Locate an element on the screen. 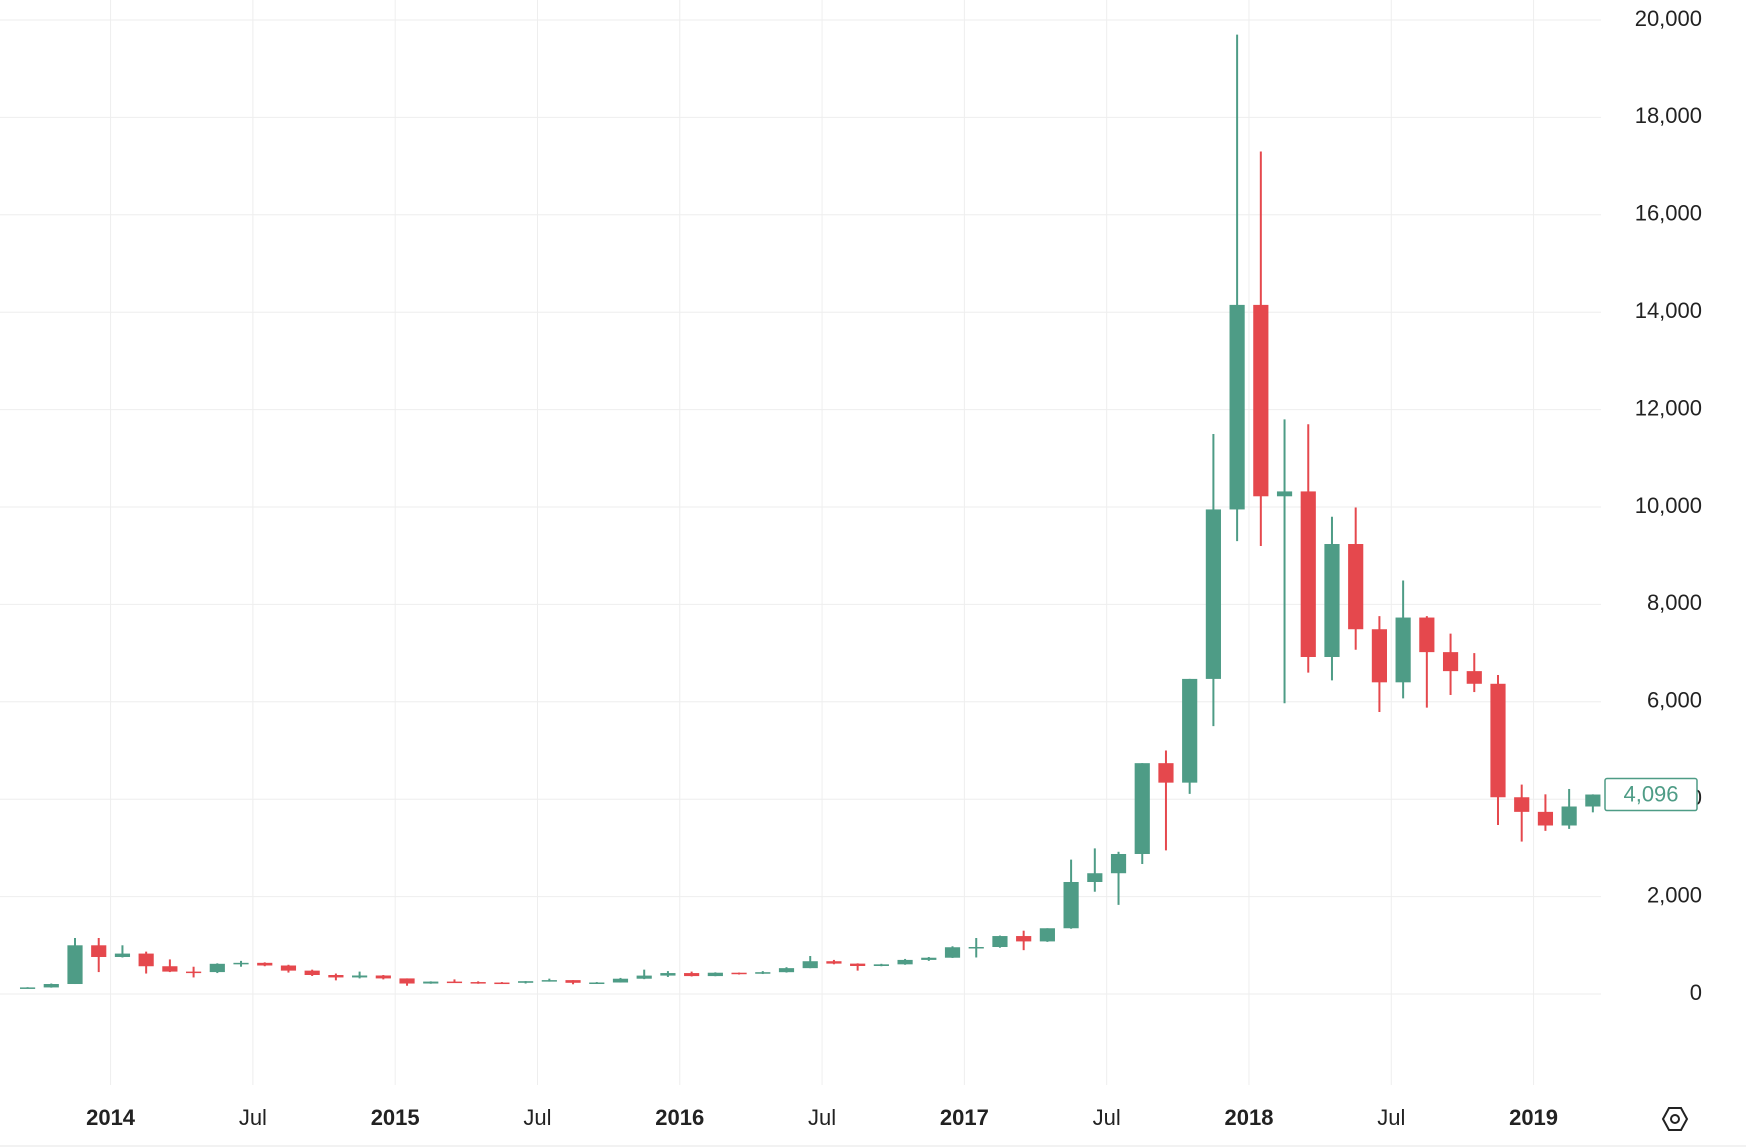  x-tick-label: 2014 is located at coordinates (111, 1117).